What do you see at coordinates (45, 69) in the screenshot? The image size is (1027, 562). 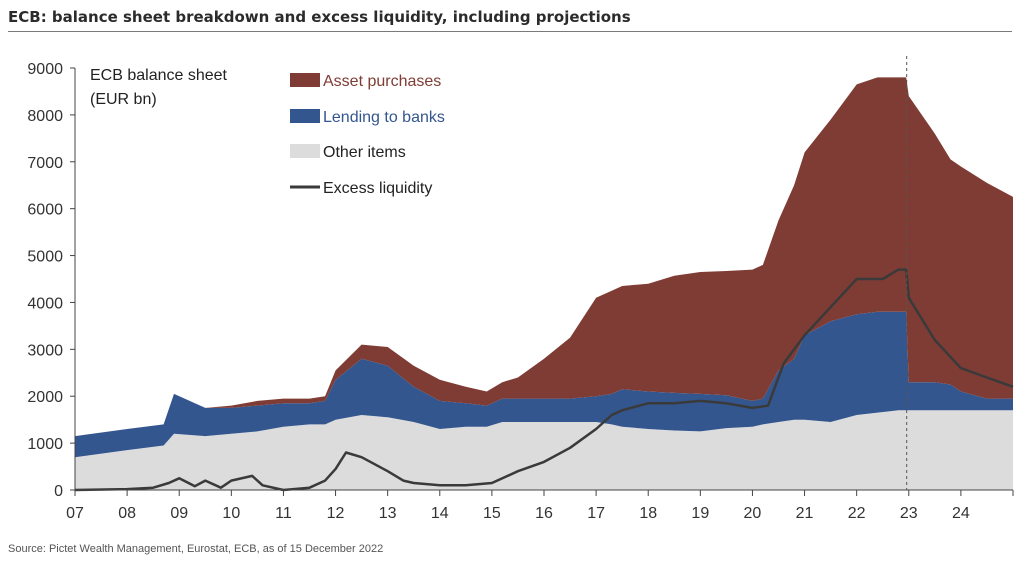 I see `y-tick-label: 9000` at bounding box center [45, 69].